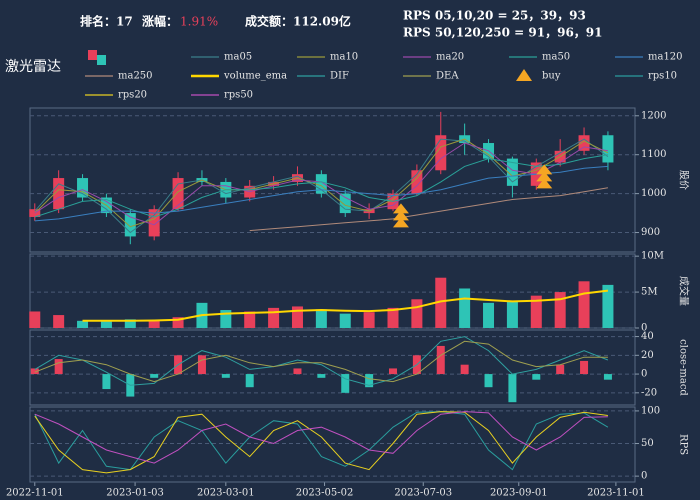 This screenshot has height=500, width=700. What do you see at coordinates (132, 95) in the screenshot?
I see `legend-label: rps20` at bounding box center [132, 95].